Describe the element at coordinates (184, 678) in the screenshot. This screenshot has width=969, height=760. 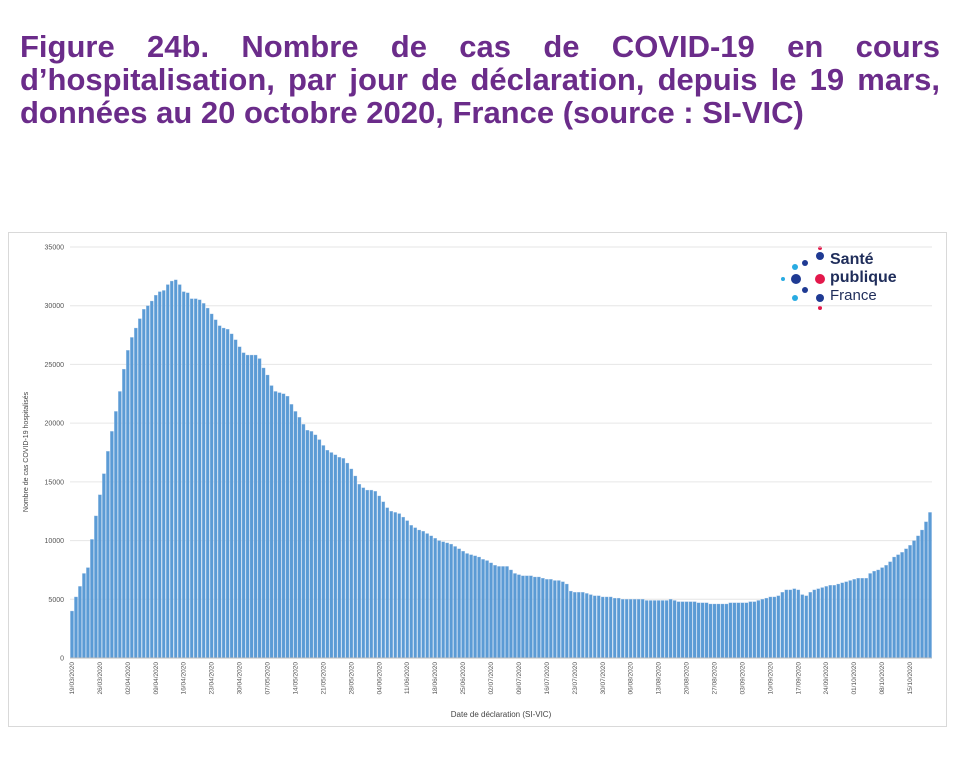
I see `x-tick-label: 16/04/2020` at that location.